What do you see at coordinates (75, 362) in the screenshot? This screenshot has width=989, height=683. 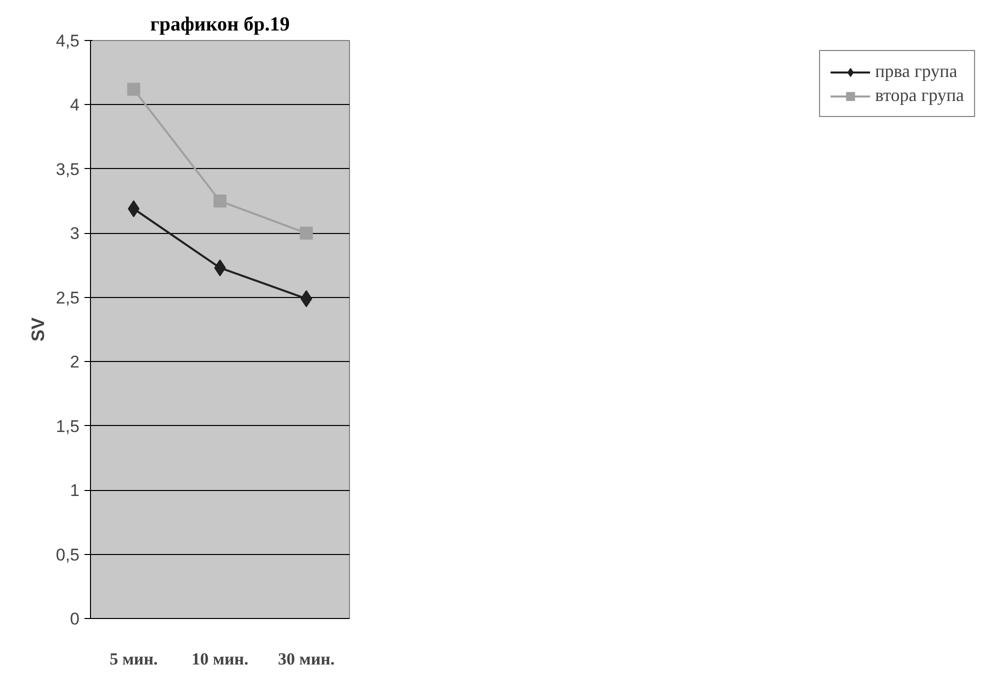 I see `y-tick-label: 2` at bounding box center [75, 362].